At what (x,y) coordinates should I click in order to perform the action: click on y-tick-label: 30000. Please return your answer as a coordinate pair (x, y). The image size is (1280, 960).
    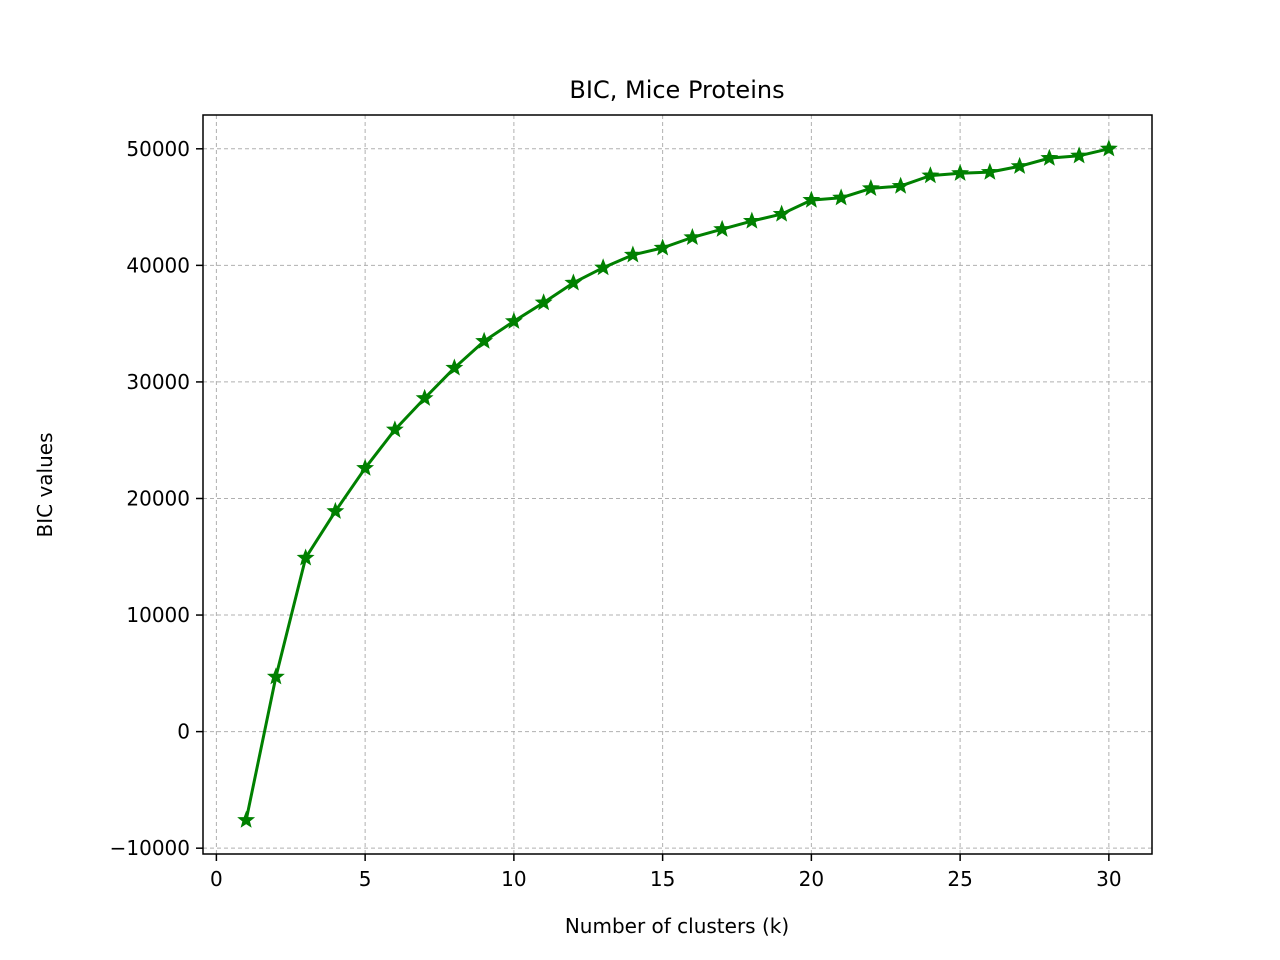
    Looking at the image, I should click on (158, 382).